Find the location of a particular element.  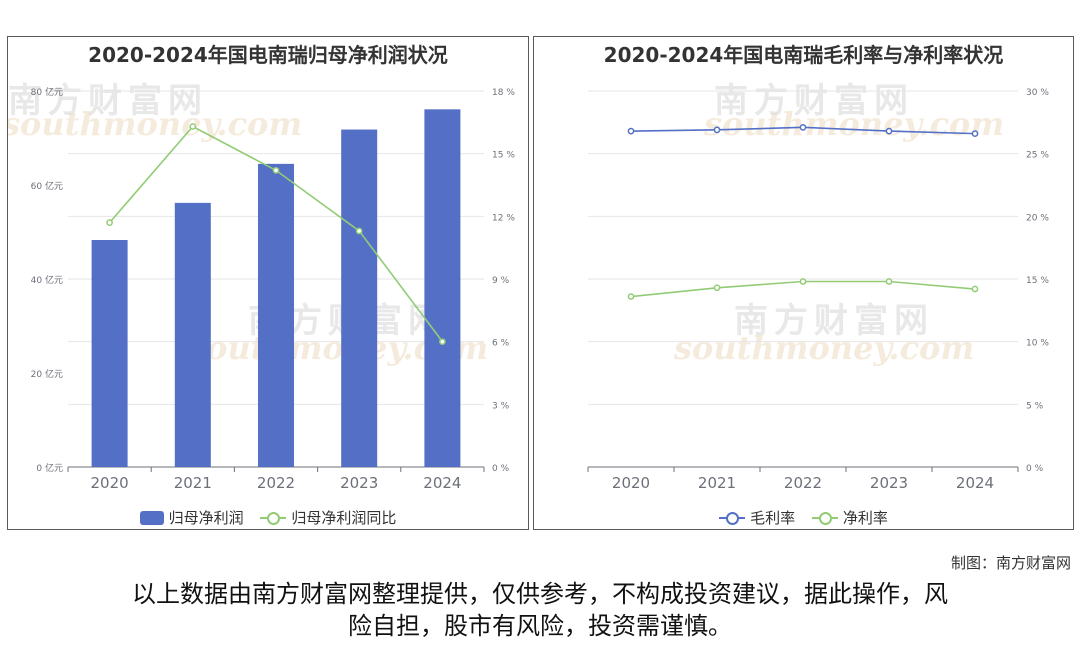

y-right-tick-label: 3 % is located at coordinates (501, 406).